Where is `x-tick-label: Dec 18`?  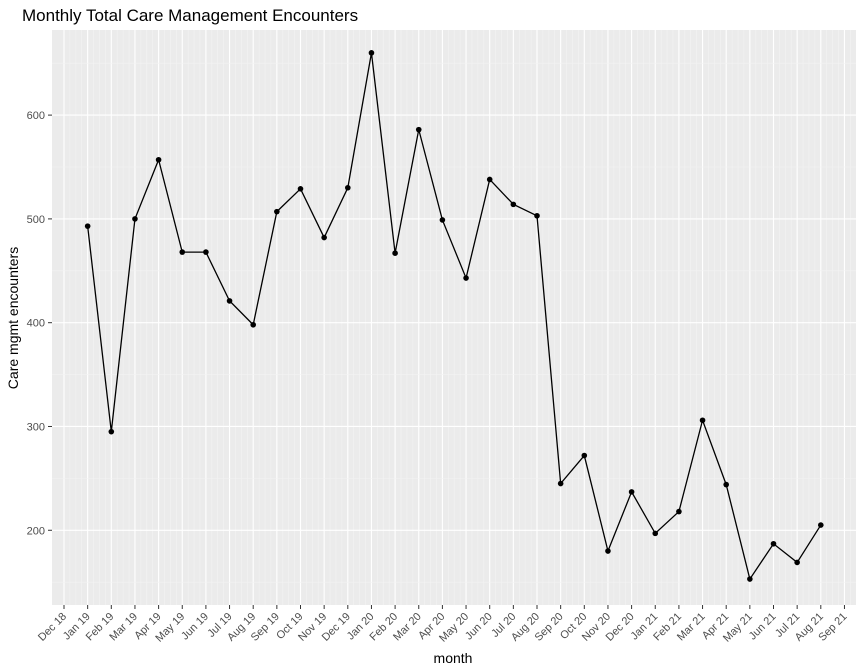 x-tick-label: Dec 18 is located at coordinates (52, 627).